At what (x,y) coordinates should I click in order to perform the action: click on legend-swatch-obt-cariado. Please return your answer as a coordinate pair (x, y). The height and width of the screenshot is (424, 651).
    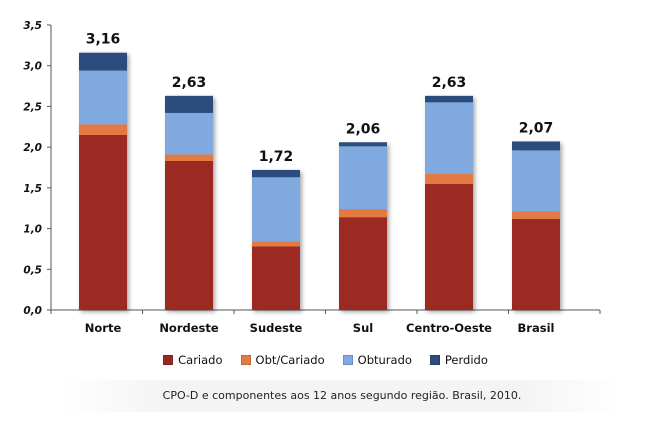
    Looking at the image, I should click on (245, 360).